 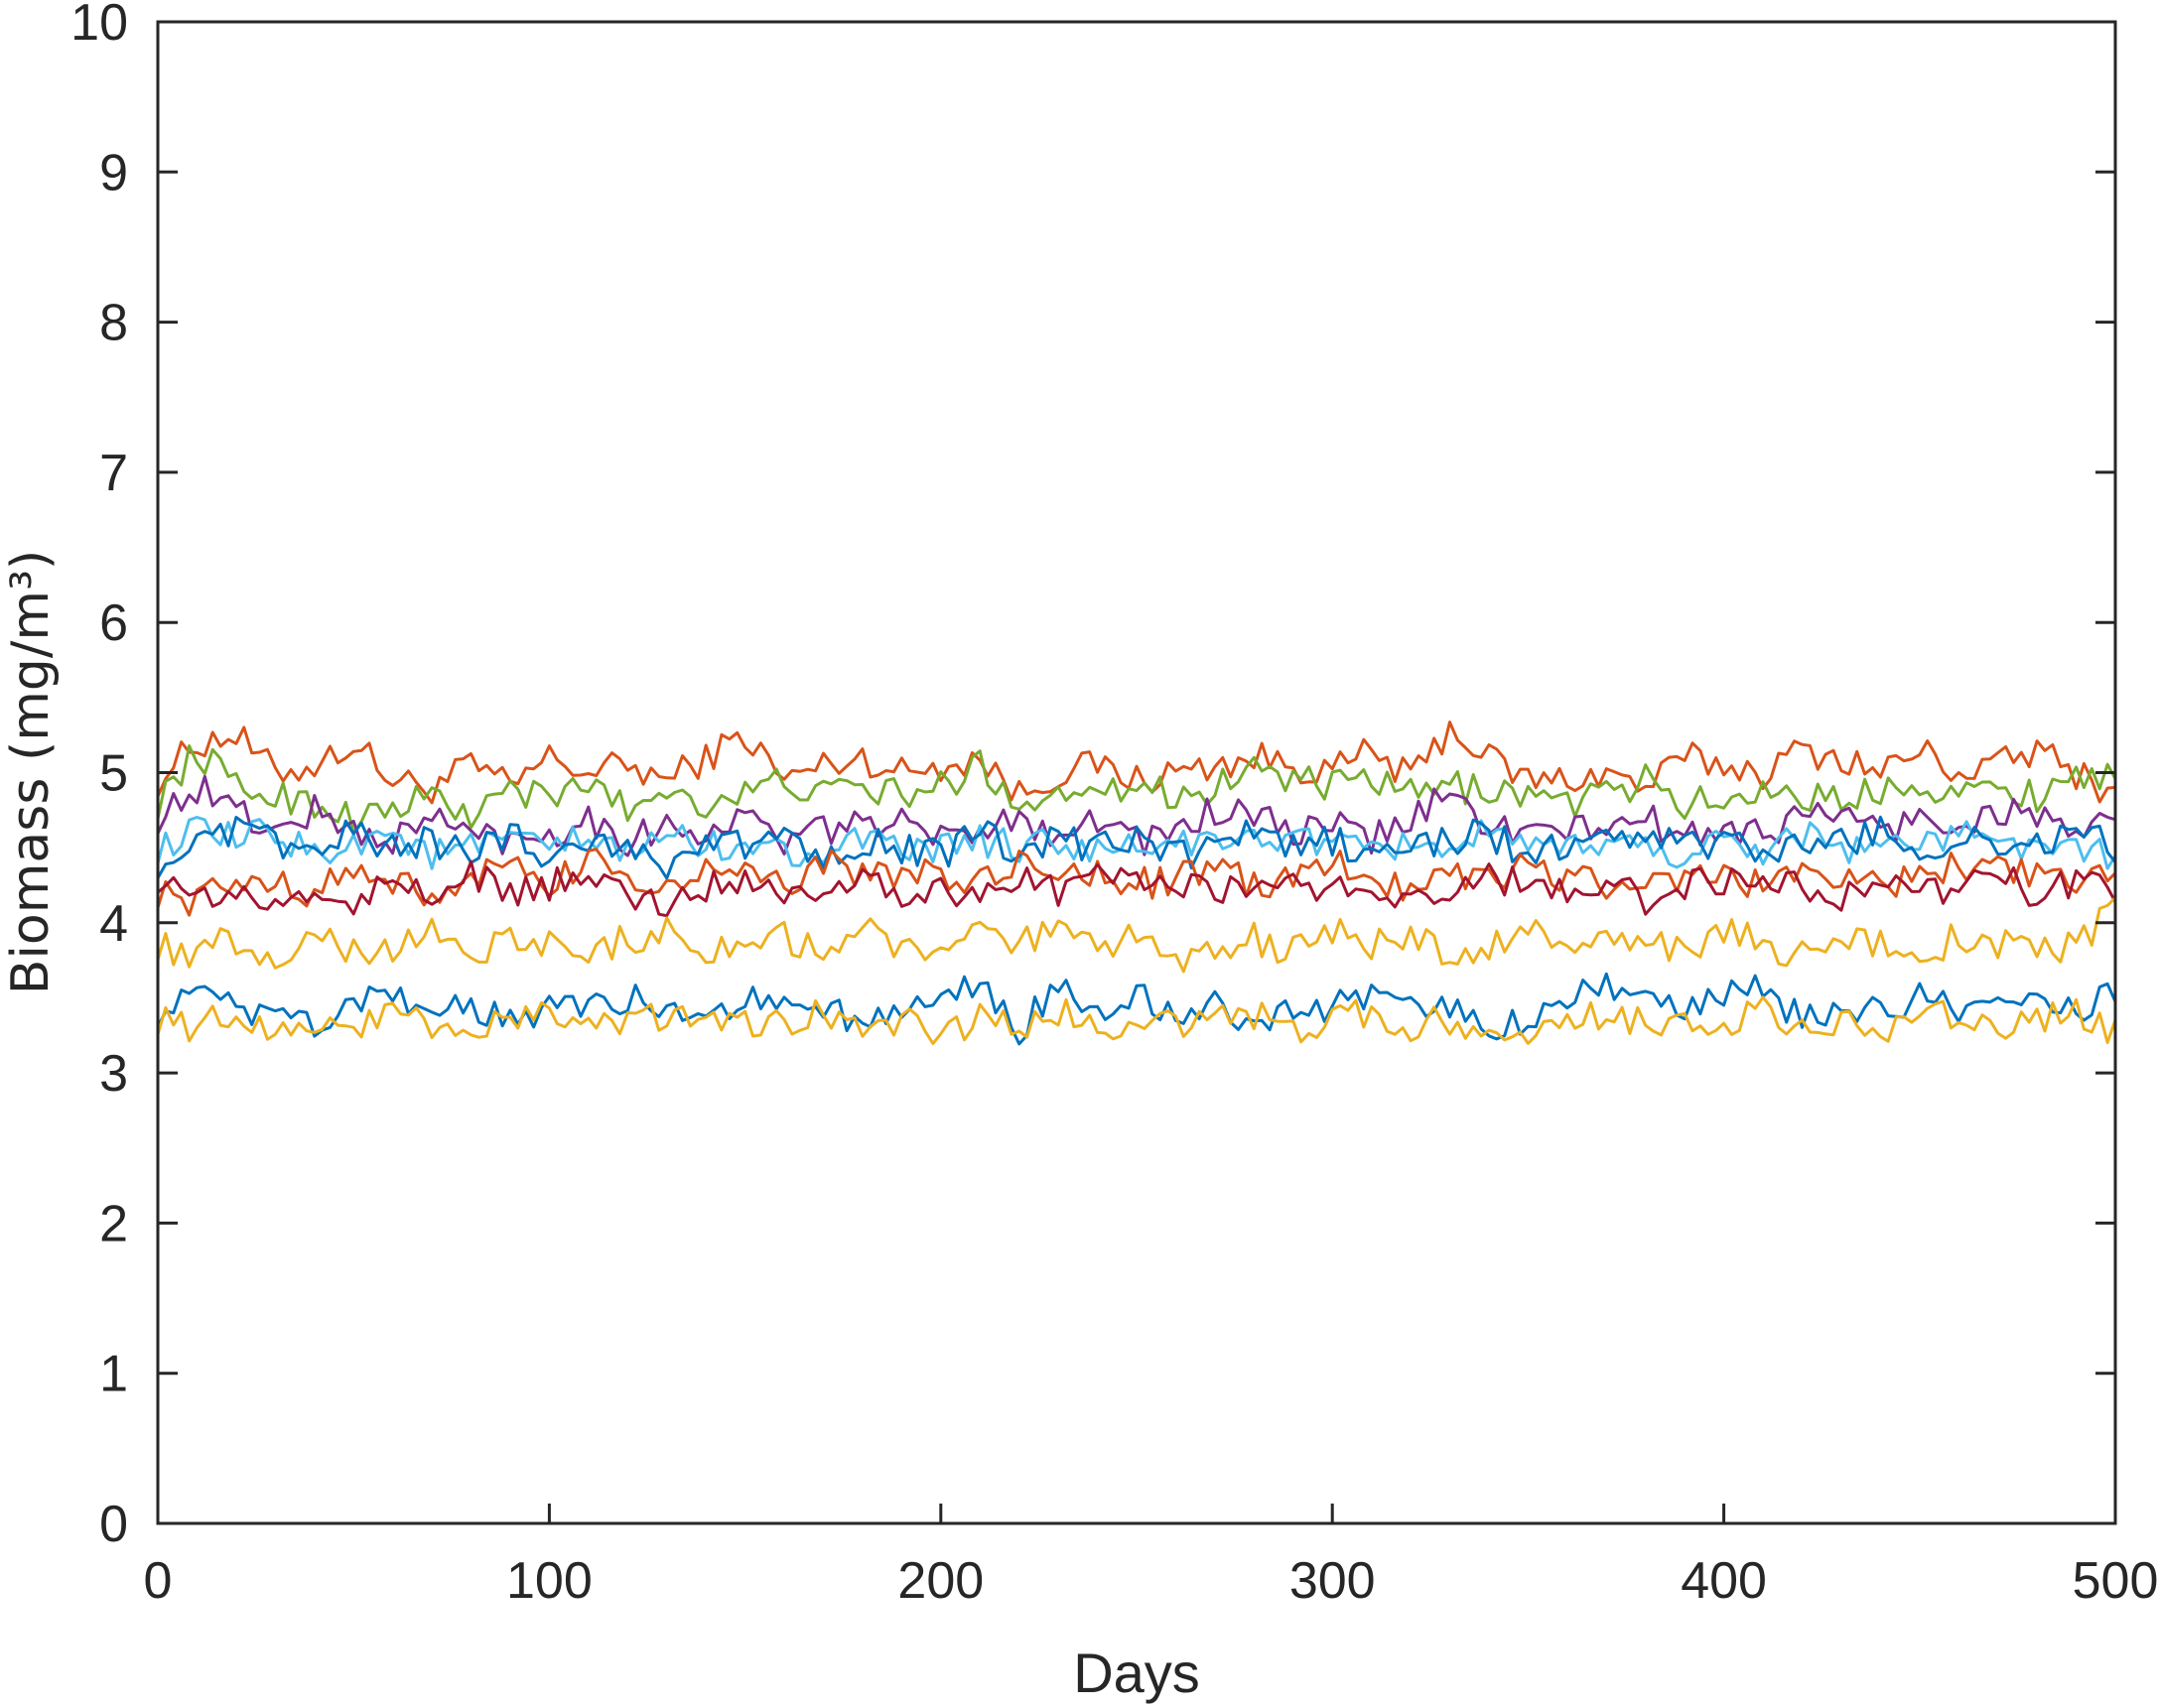 What do you see at coordinates (113, 324) in the screenshot?
I see `y-tick-label: 8` at bounding box center [113, 324].